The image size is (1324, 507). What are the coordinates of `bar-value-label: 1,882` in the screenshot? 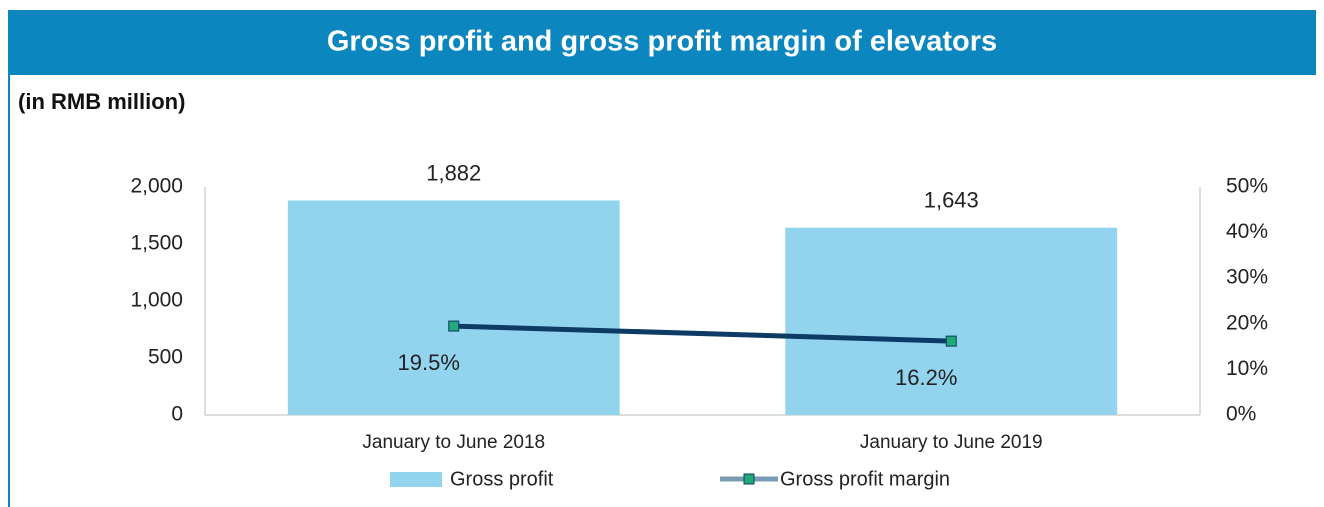 It's located at (453, 172).